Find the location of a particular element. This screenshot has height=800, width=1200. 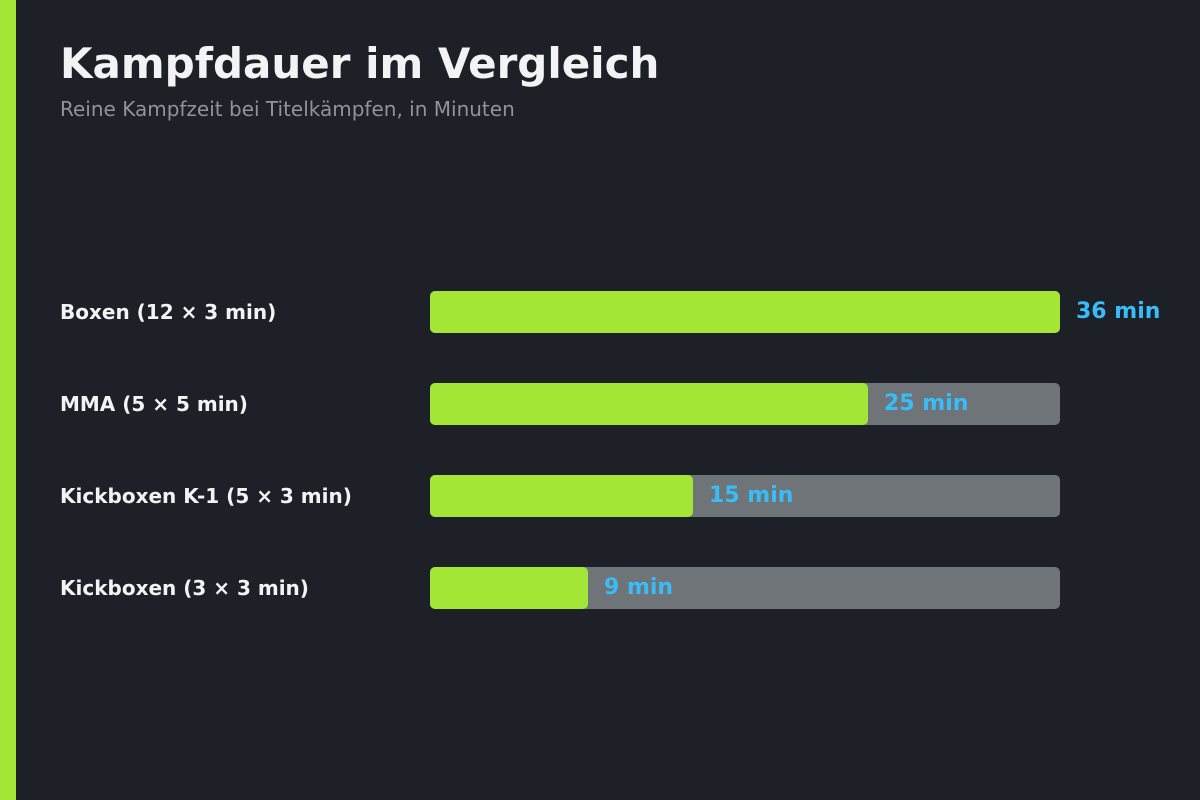

bar-row: MMA (5 × 5 min) 25 min is located at coordinates (600, 404).